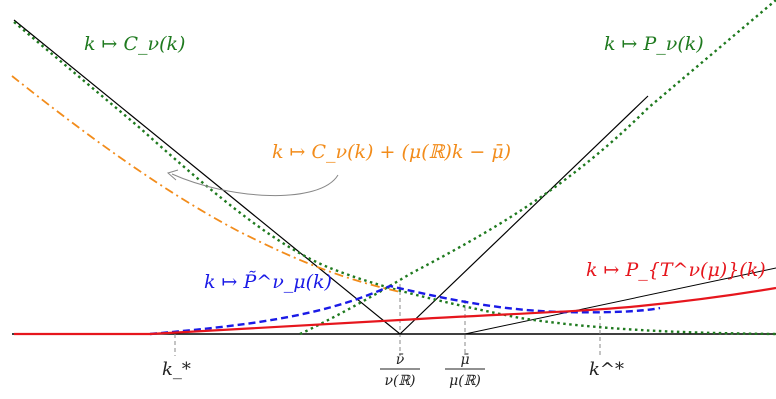 This screenshot has width=776, height=399. What do you see at coordinates (134, 44) in the screenshot?
I see `label-call: k ↦ C_ν(k)` at bounding box center [134, 44].